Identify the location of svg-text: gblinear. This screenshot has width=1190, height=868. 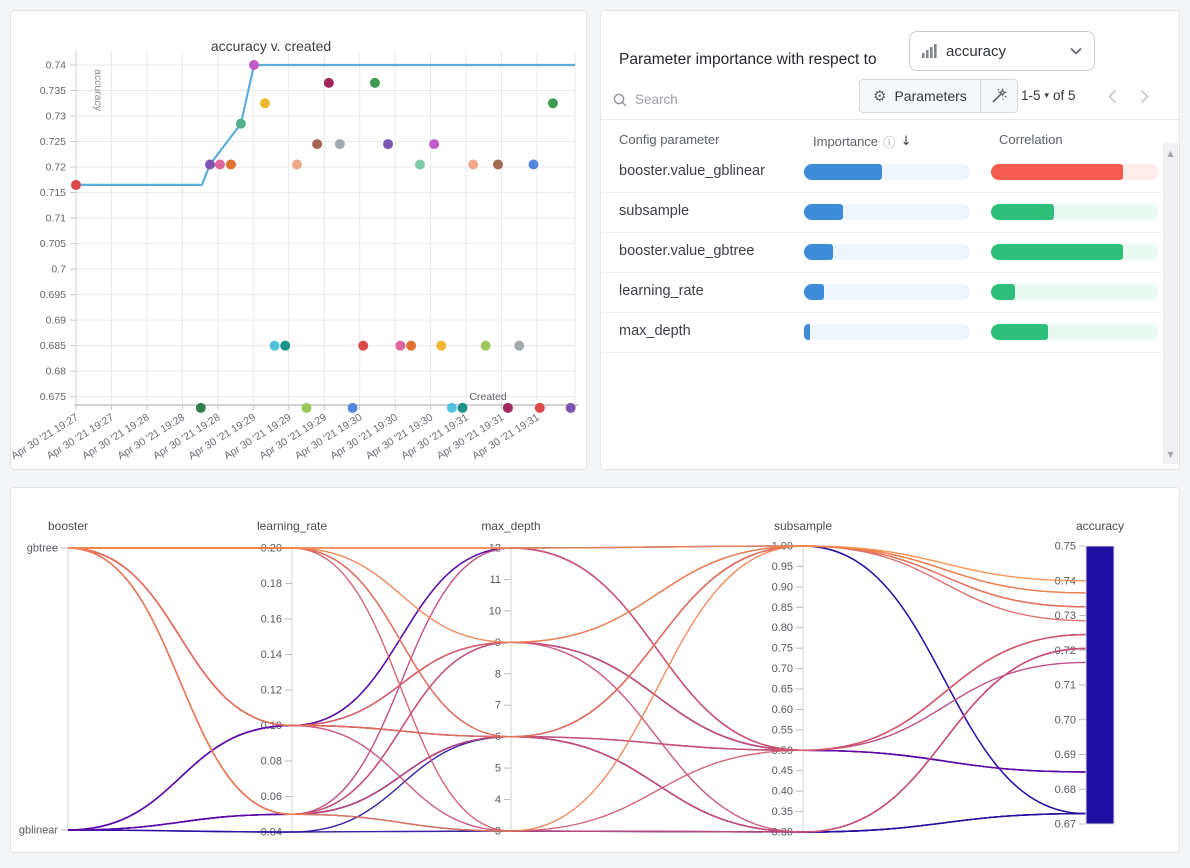
(38, 831).